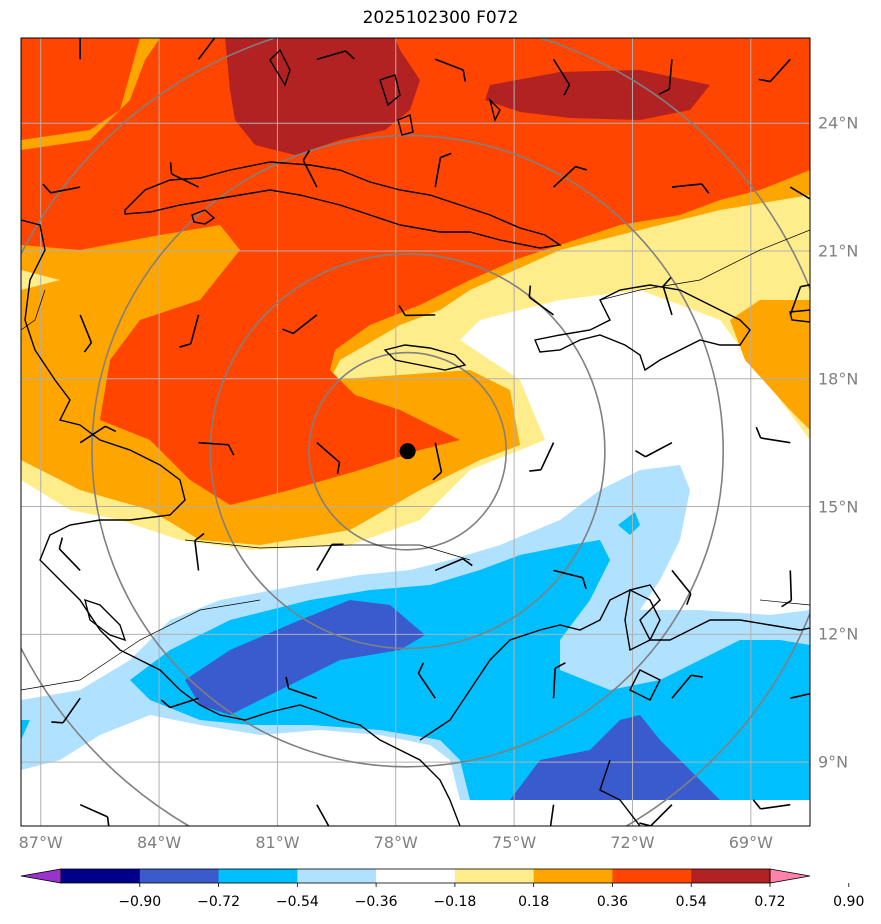  Describe the element at coordinates (612, 902) in the screenshot. I see `colorbar-tick-label: 0.36` at that location.